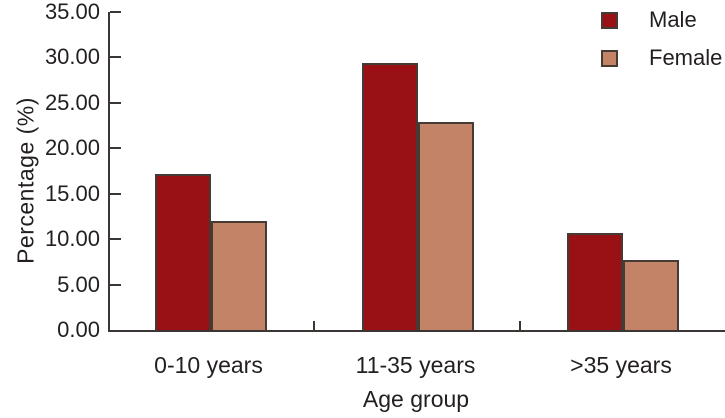  I want to click on y-tick-label-30: 30.00, so click(72, 57).